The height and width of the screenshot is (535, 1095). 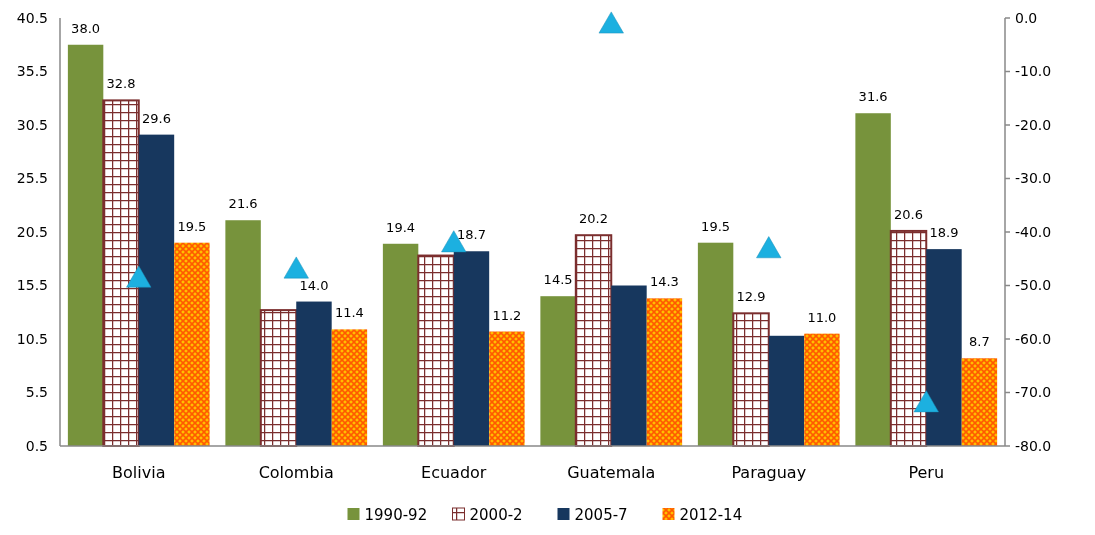 I want to click on data-label: 31.6, so click(x=873, y=97).